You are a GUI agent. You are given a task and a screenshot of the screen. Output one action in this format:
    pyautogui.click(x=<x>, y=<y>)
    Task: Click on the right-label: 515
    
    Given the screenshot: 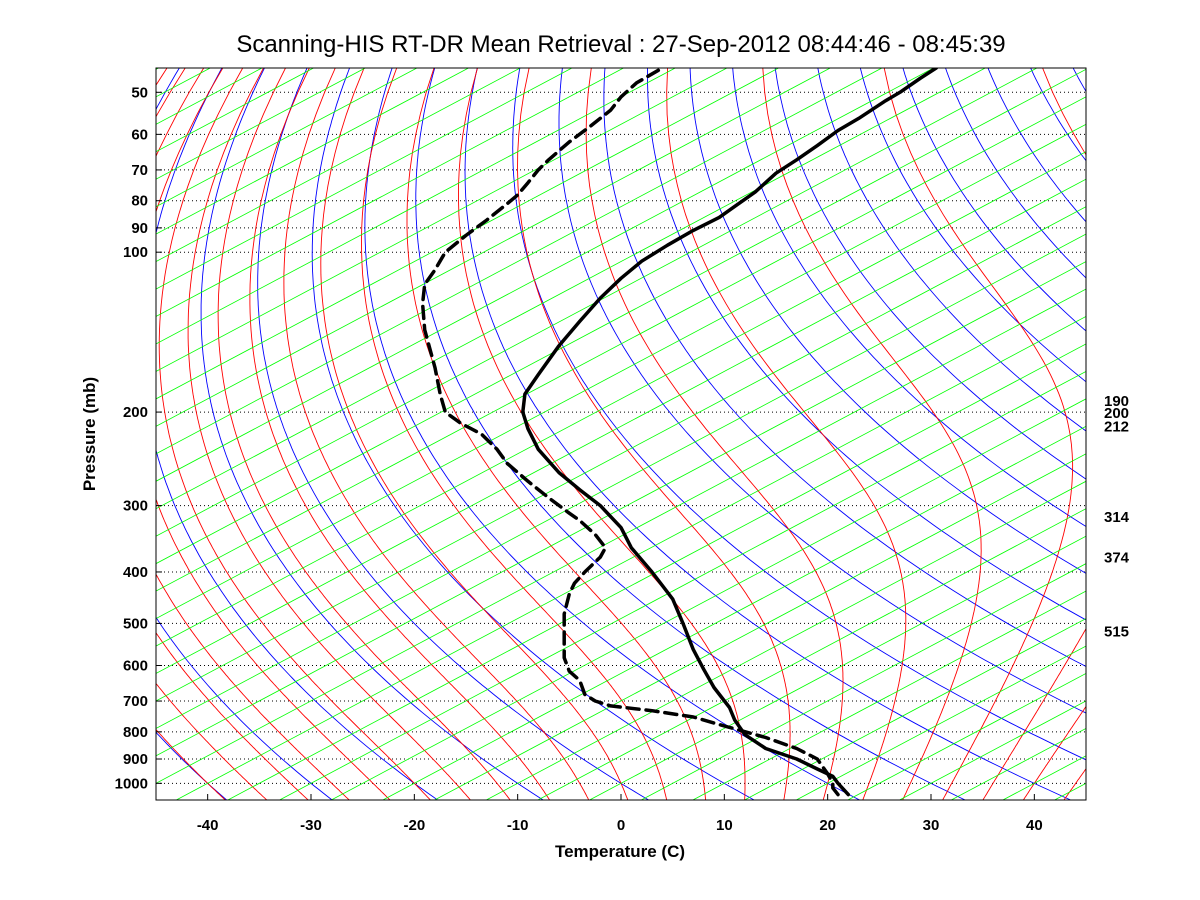 What is the action you would take?
    pyautogui.click(x=1116, y=631)
    